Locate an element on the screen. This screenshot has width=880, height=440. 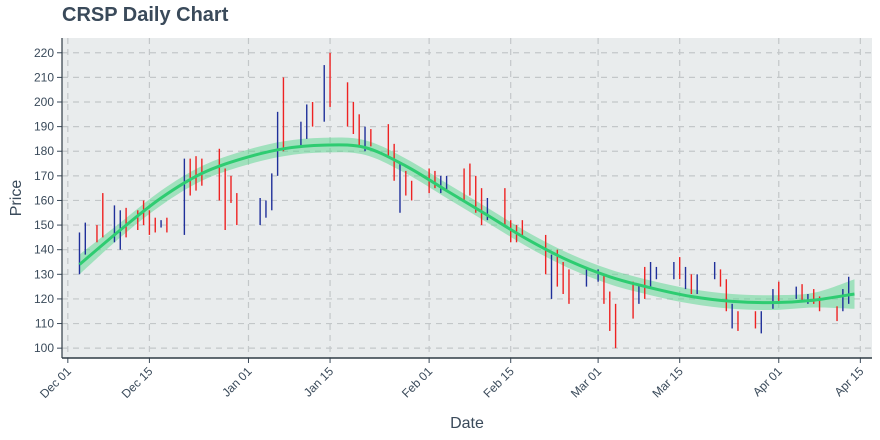
x-tick-label: Apr 01 is located at coordinates (767, 381).